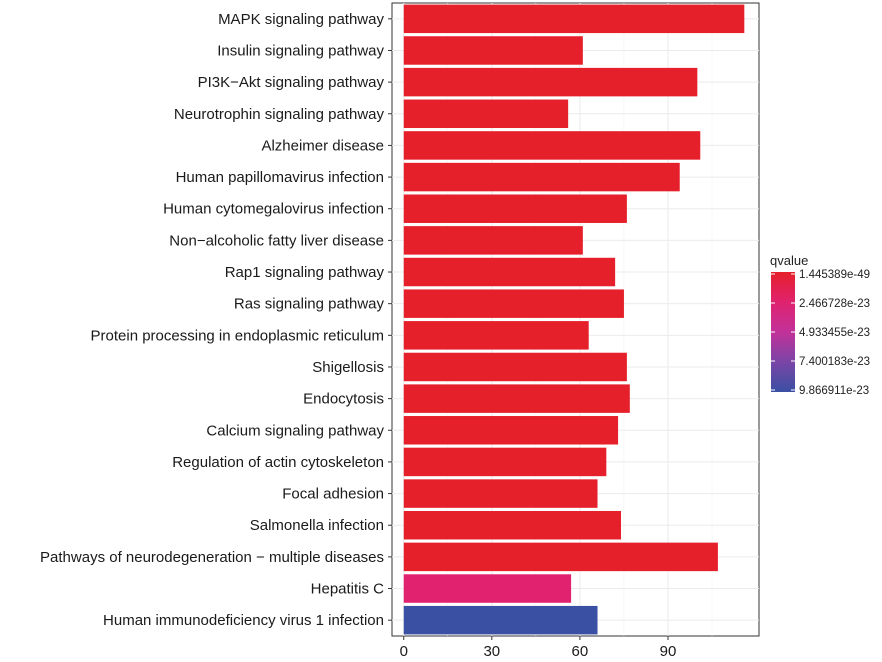 The image size is (882, 662). What do you see at coordinates (317, 525) in the screenshot?
I see `y-tick-label: Salmonella infection` at bounding box center [317, 525].